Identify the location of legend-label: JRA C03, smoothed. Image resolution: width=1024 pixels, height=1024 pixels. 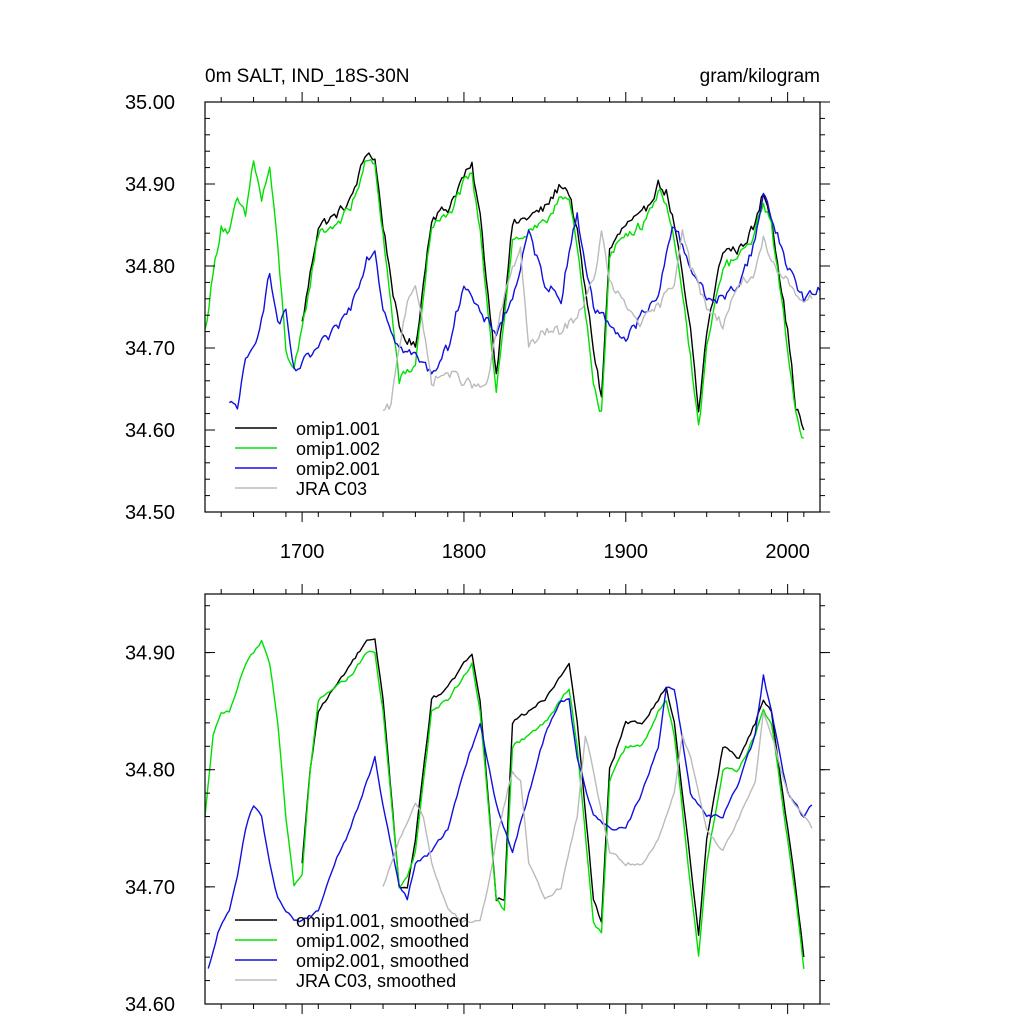
(376, 981).